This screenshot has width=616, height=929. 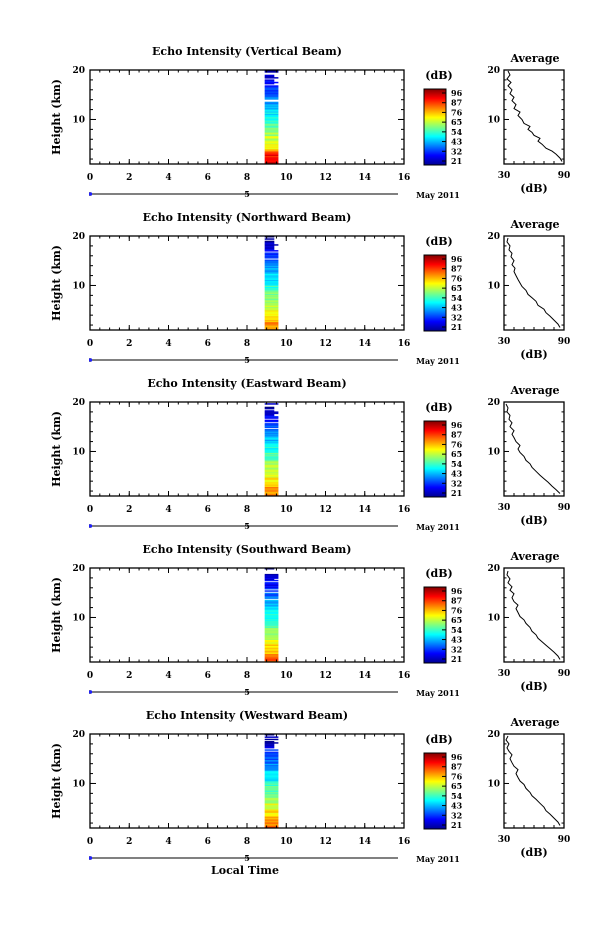 What do you see at coordinates (168, 842) in the screenshot?
I see `x-tick-label: 4` at bounding box center [168, 842].